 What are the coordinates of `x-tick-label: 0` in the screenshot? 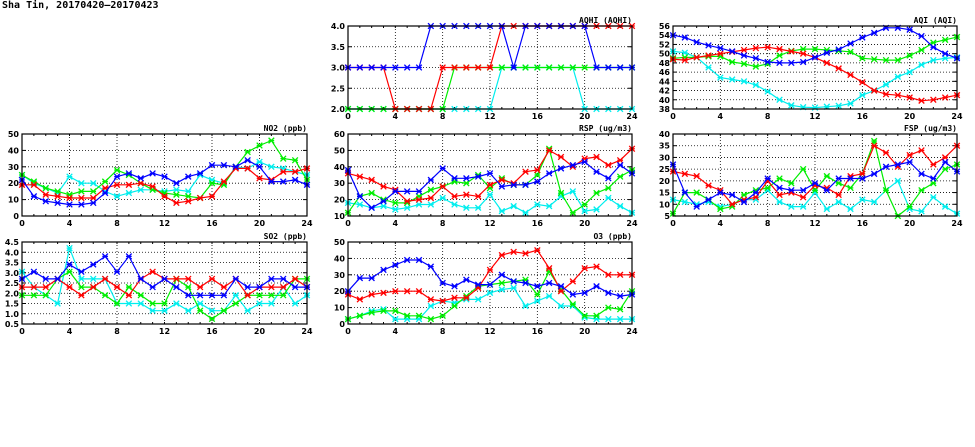 It's located at (348, 223).